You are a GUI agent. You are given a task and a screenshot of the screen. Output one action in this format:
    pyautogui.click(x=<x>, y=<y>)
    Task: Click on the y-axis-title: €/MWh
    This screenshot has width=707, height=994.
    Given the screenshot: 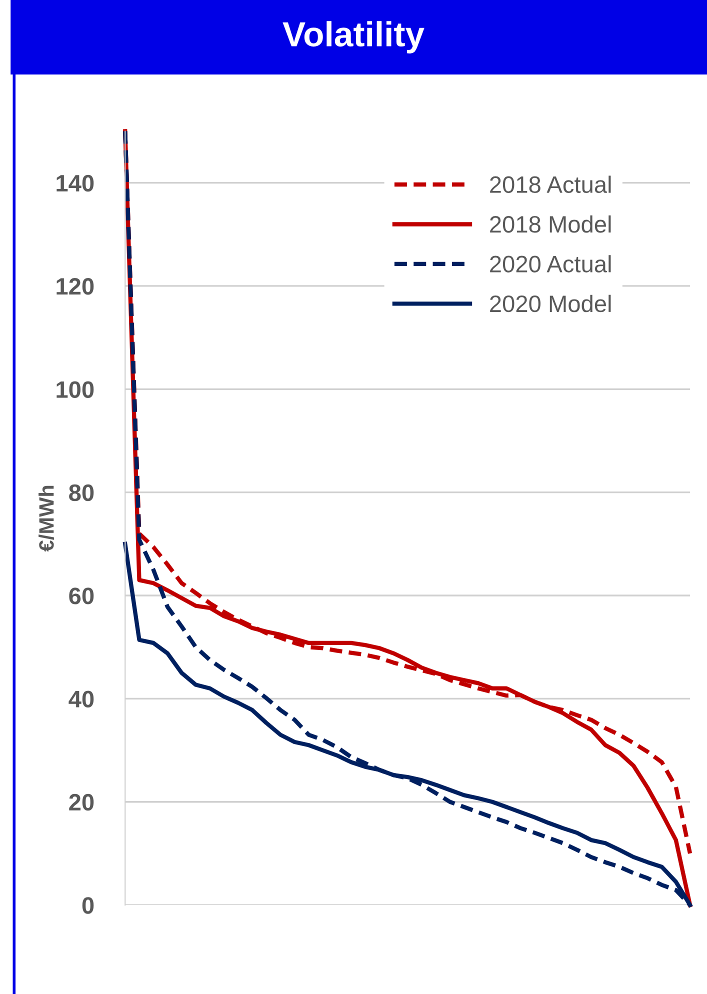 What is the action you would take?
    pyautogui.click(x=46, y=519)
    